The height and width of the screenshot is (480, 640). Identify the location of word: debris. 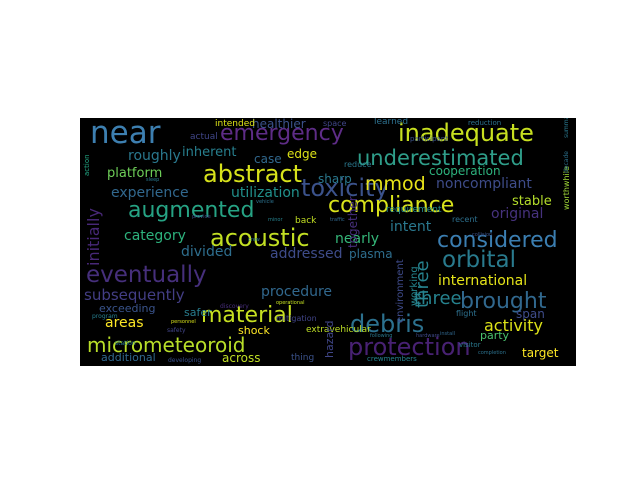
(387, 324).